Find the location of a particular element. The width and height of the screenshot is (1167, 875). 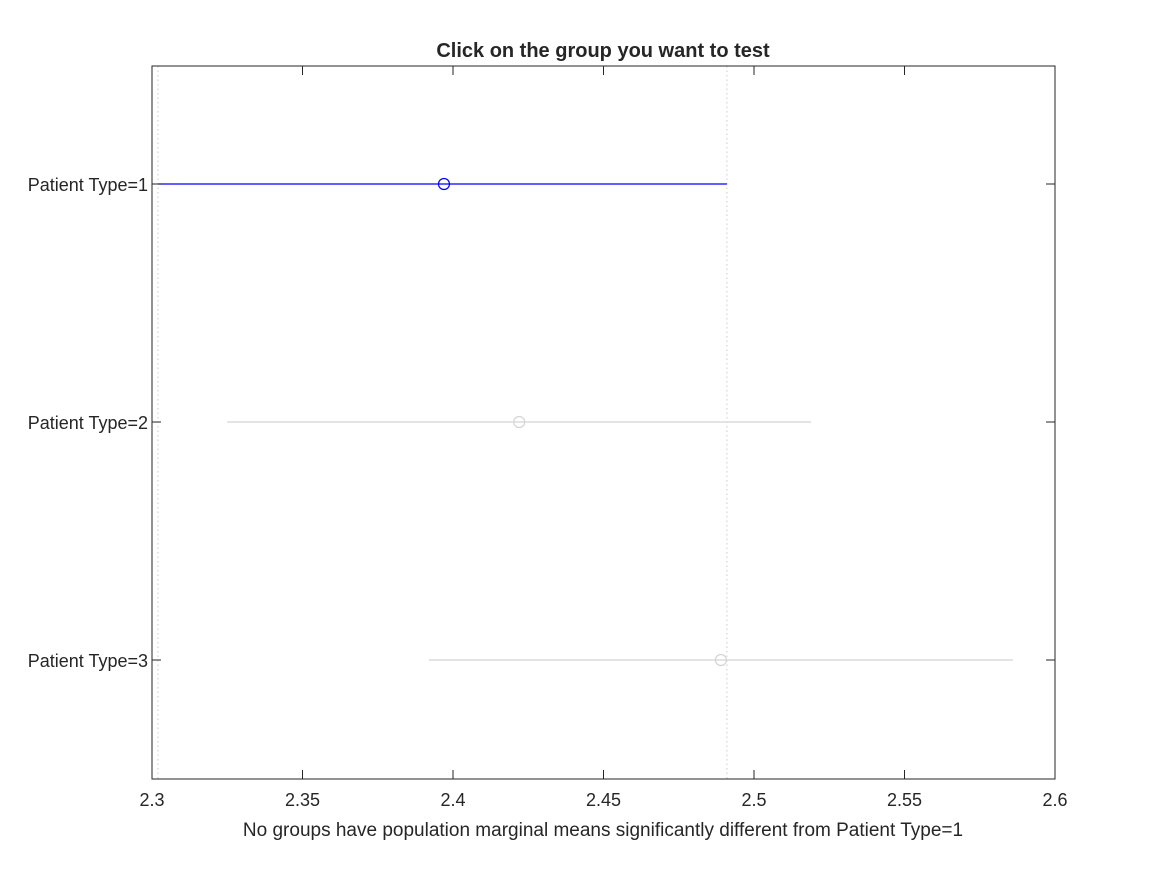

x-tick-label: 2.4 is located at coordinates (452, 800).